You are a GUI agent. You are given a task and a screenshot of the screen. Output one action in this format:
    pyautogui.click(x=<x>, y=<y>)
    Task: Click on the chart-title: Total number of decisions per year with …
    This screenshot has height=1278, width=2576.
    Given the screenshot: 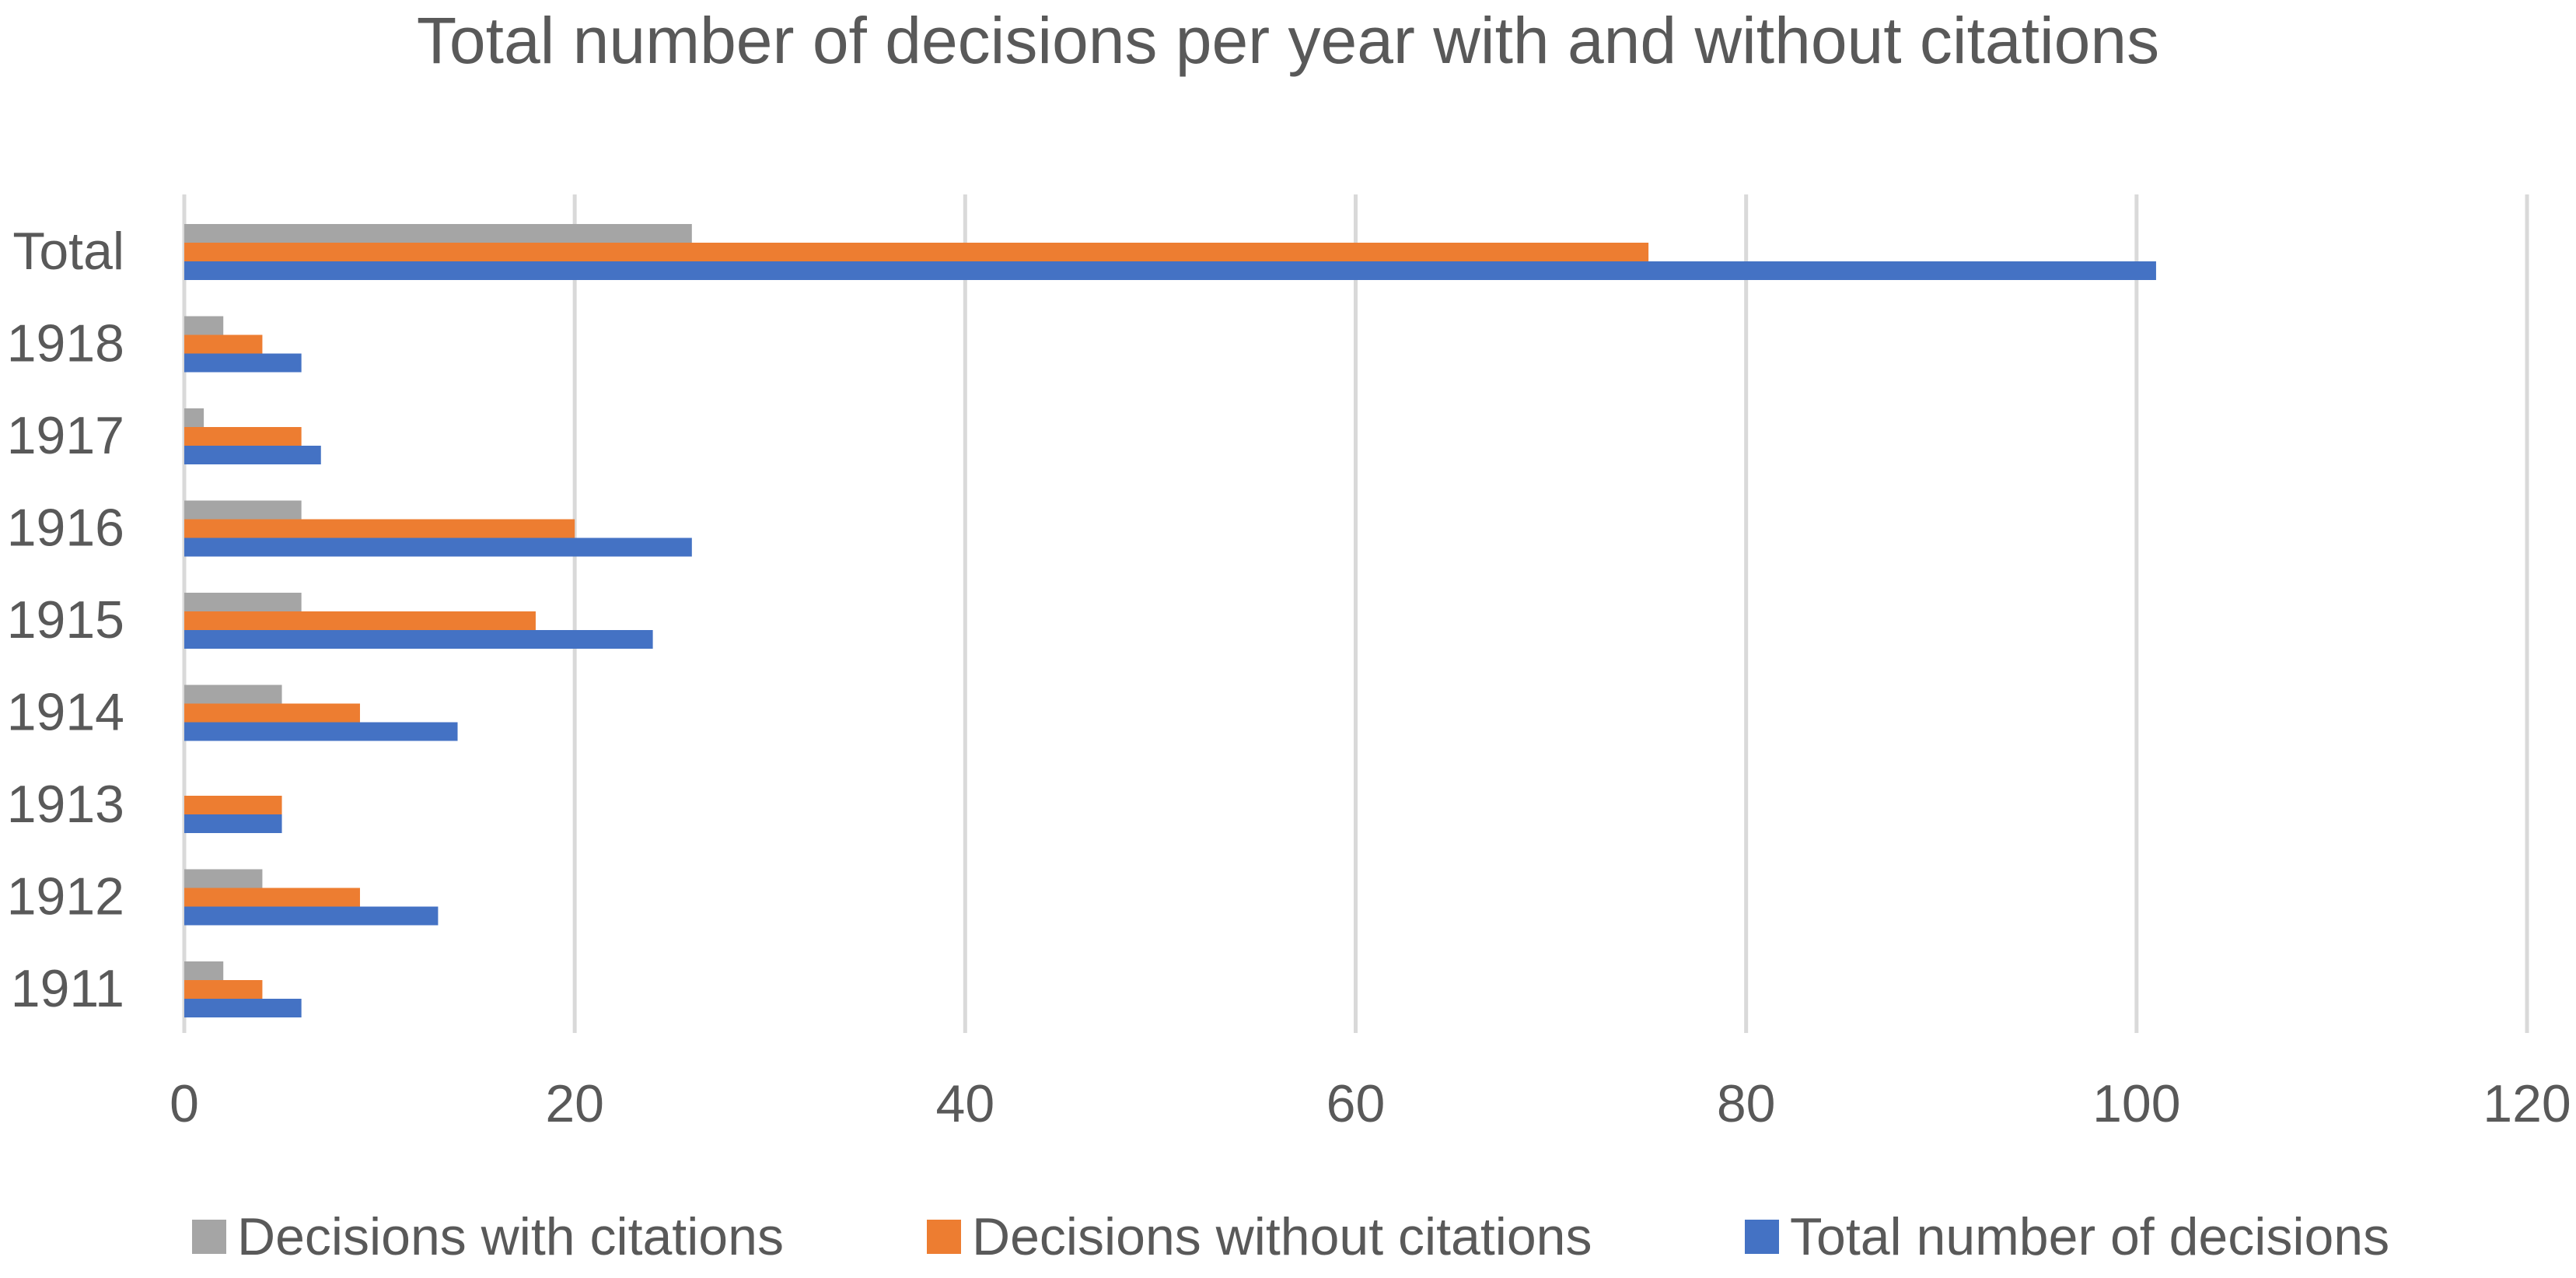 What is the action you would take?
    pyautogui.click(x=1288, y=40)
    